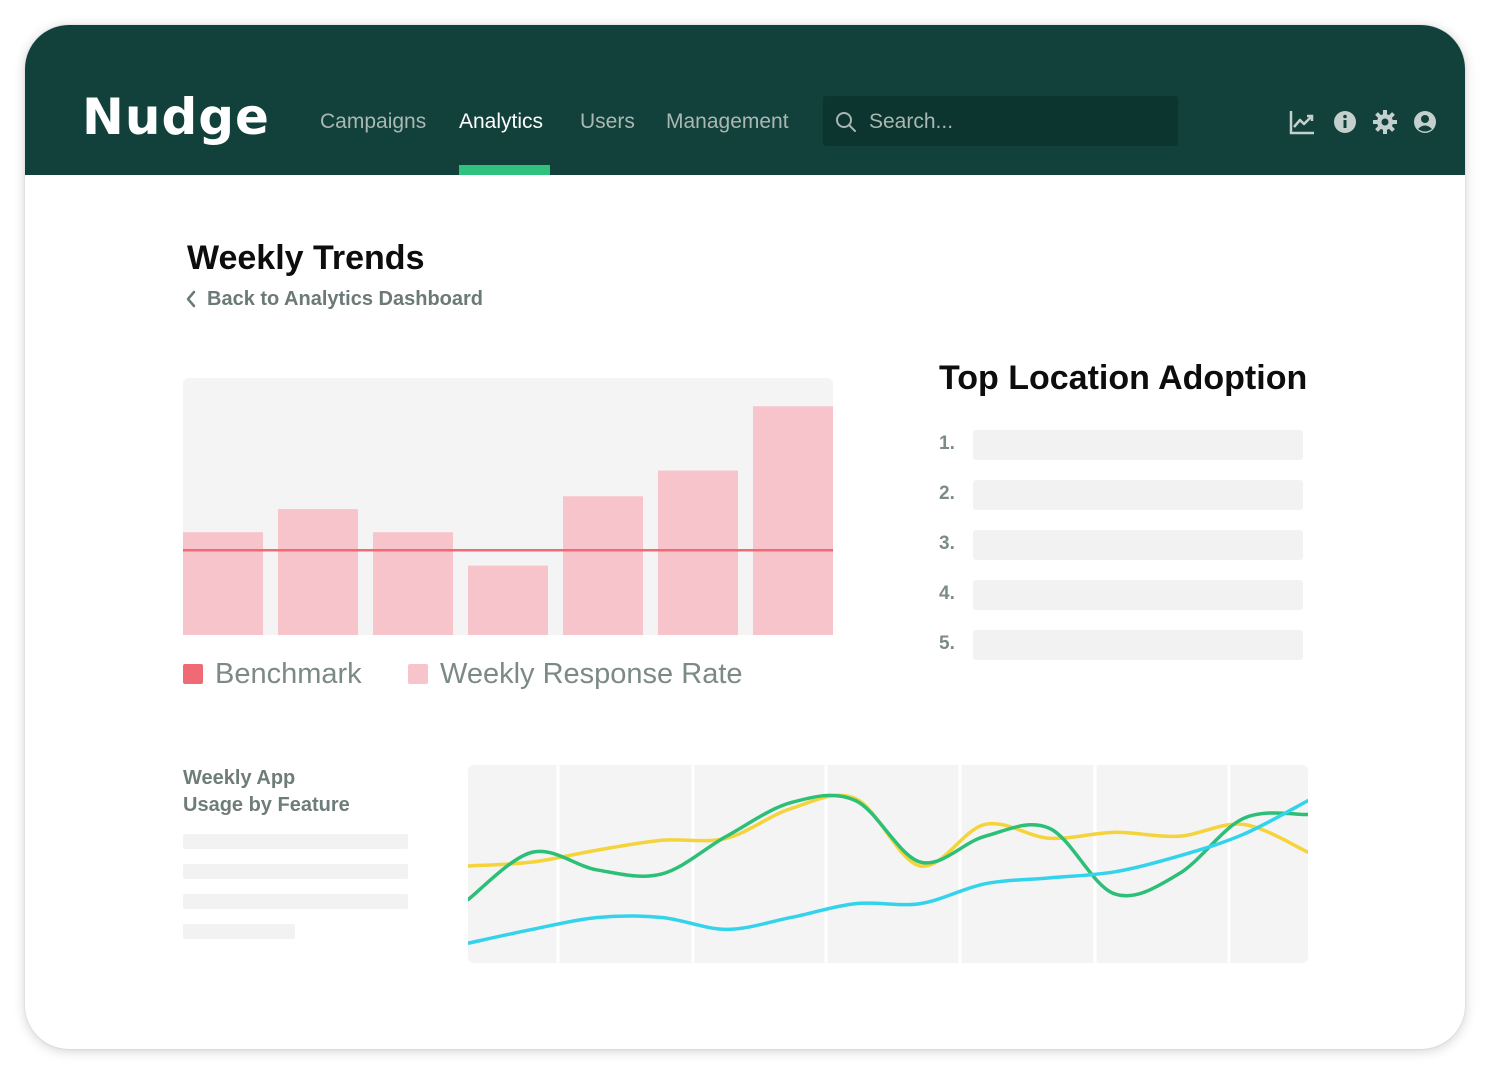 The image size is (1490, 1074). What do you see at coordinates (266, 805) in the screenshot?
I see `usage-title-line2: Usage by Feature` at bounding box center [266, 805].